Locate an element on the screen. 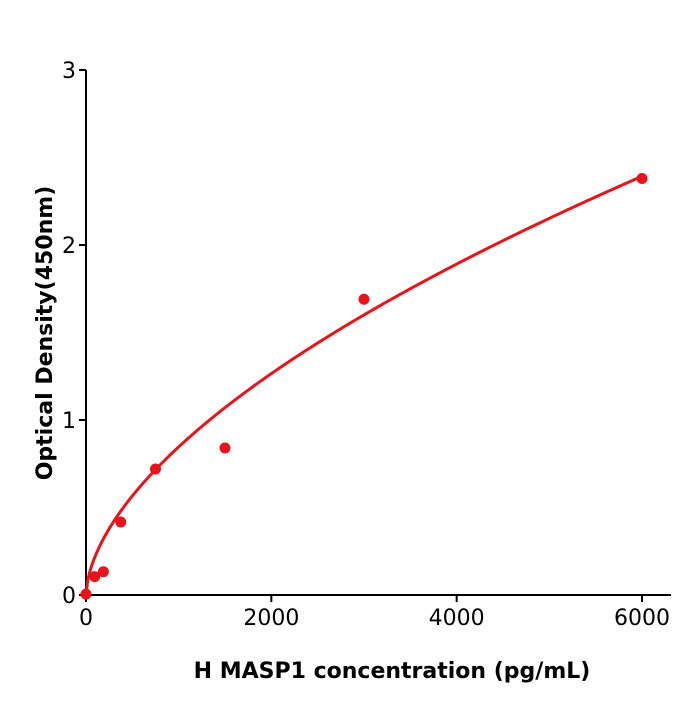 The width and height of the screenshot is (700, 704). x-tick-label: 4000 is located at coordinates (457, 618).